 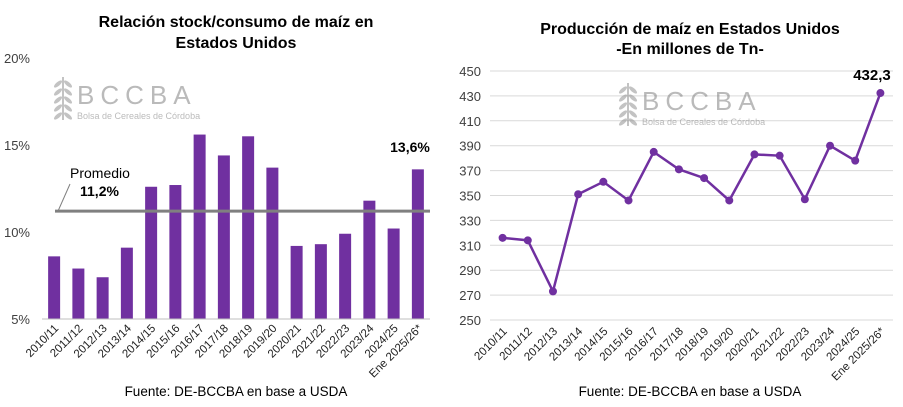 I want to click on y-tick-label: 430, so click(x=470, y=96).